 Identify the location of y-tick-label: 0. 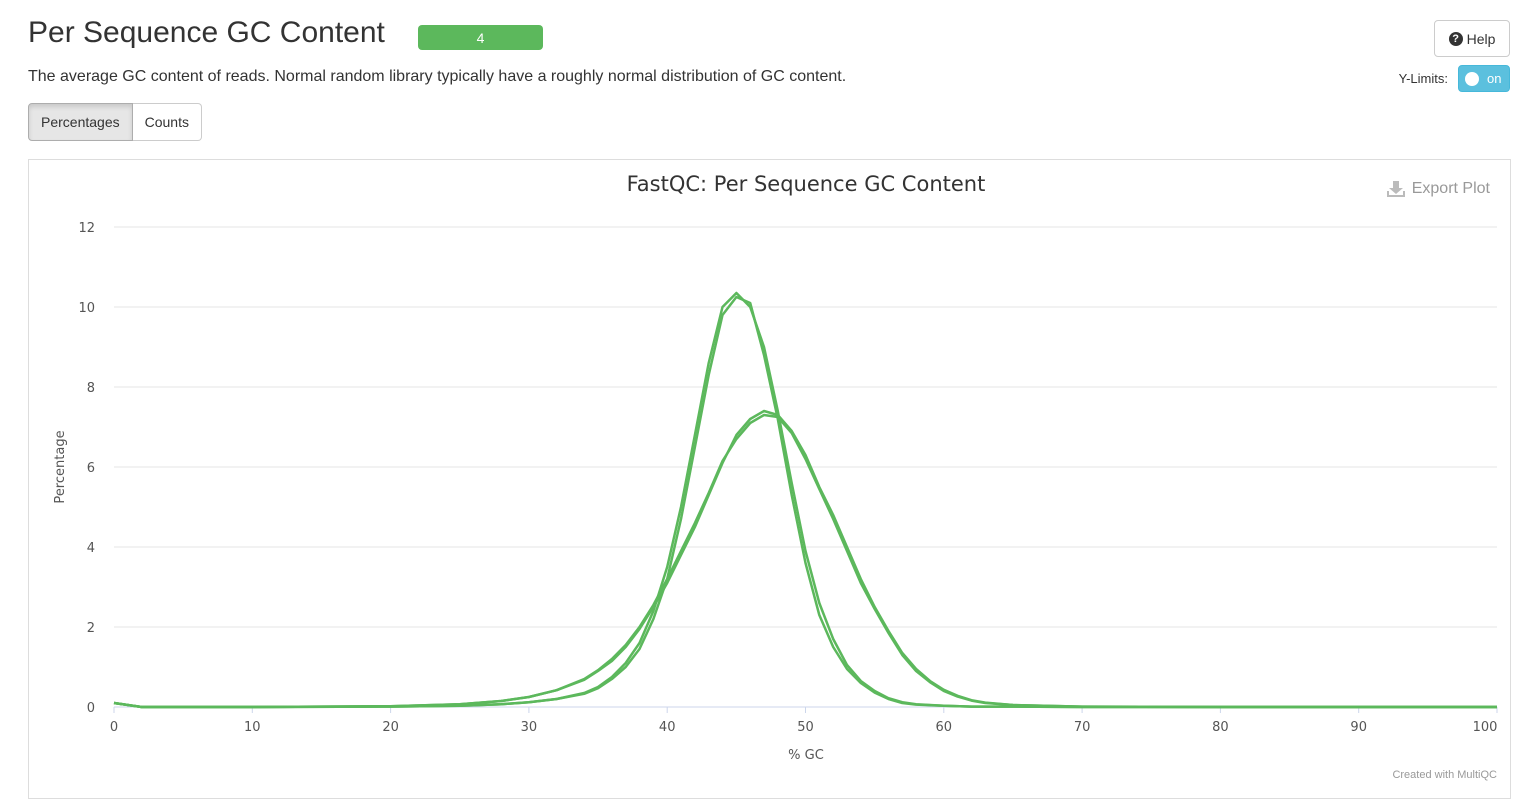
(91, 708).